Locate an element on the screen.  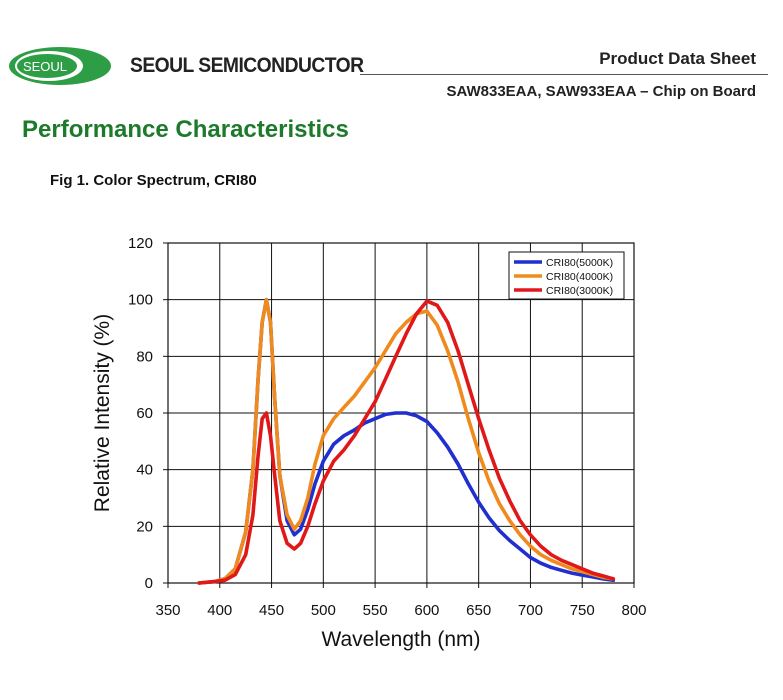
x-tick-label: 700 is located at coordinates (530, 610).